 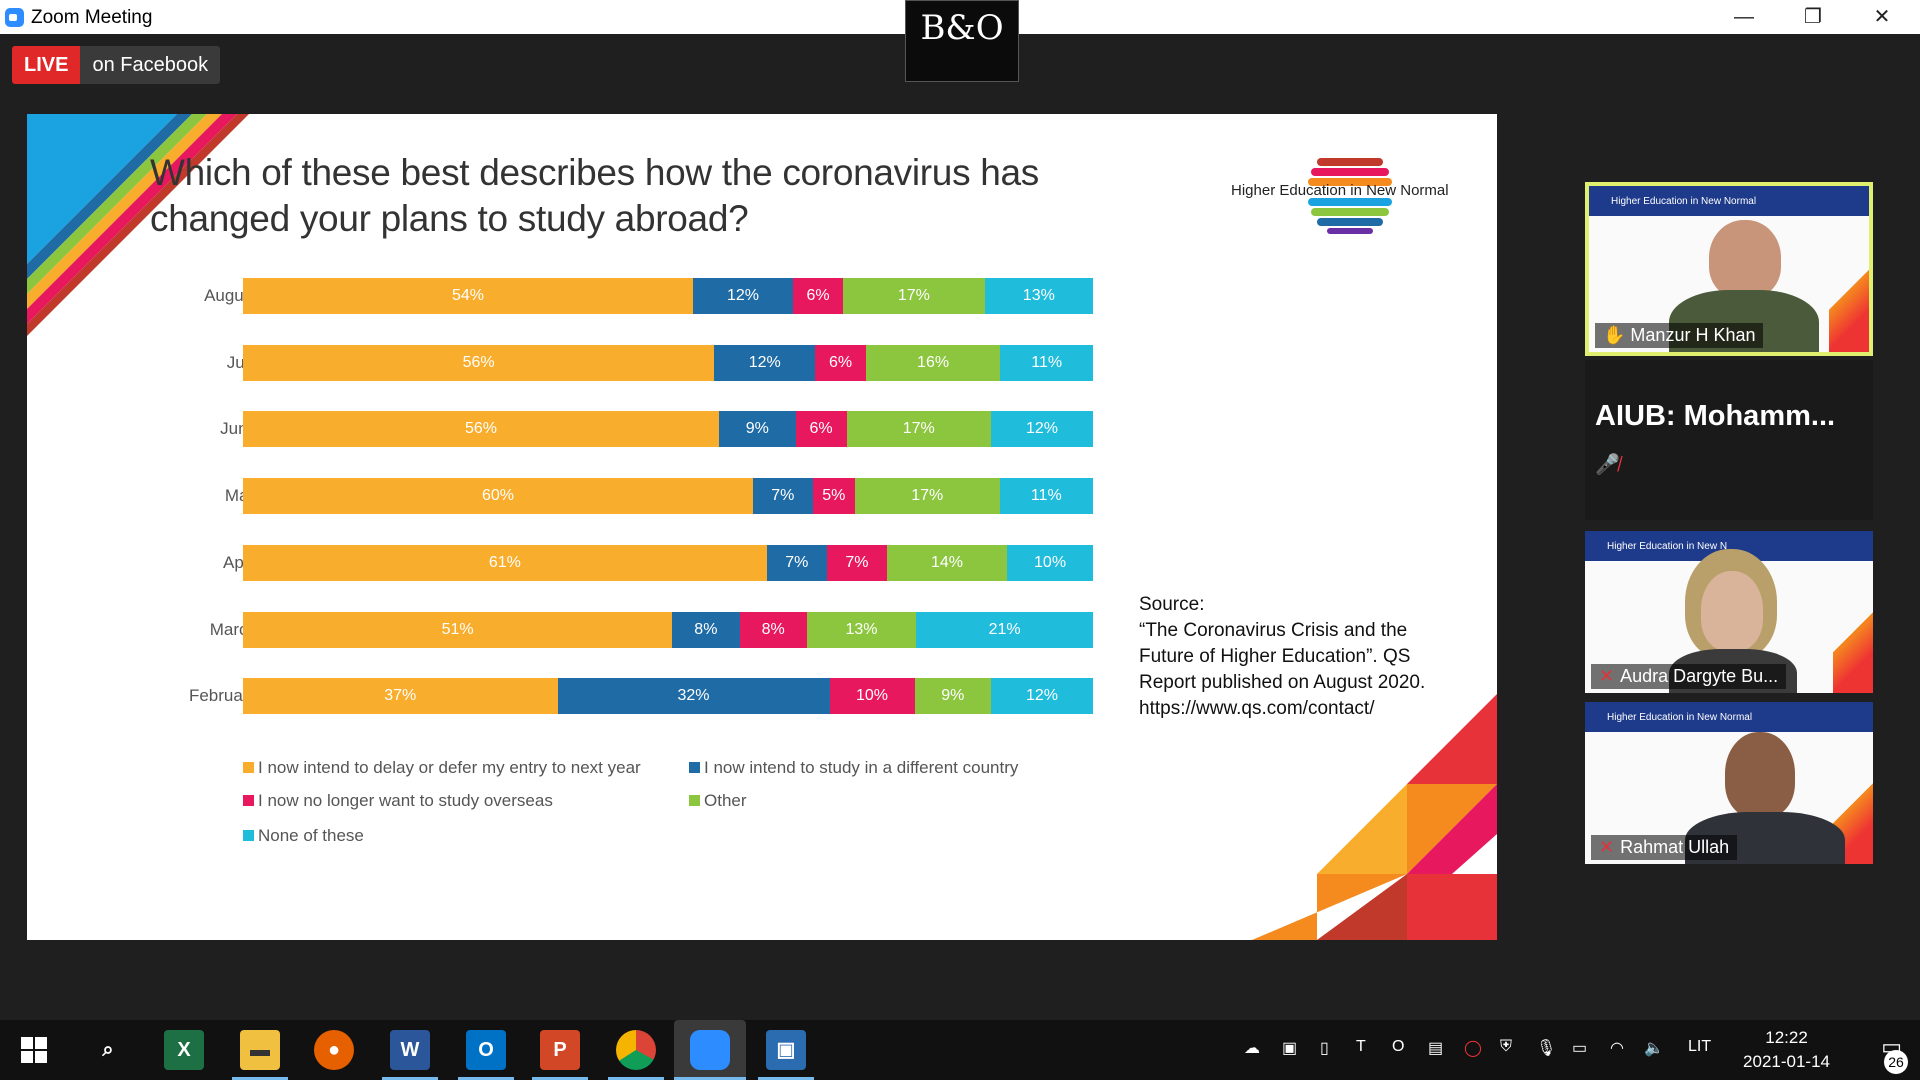 What do you see at coordinates (668, 429) in the screenshot?
I see `bar-row: 56% 9% 6% 17% 12%` at bounding box center [668, 429].